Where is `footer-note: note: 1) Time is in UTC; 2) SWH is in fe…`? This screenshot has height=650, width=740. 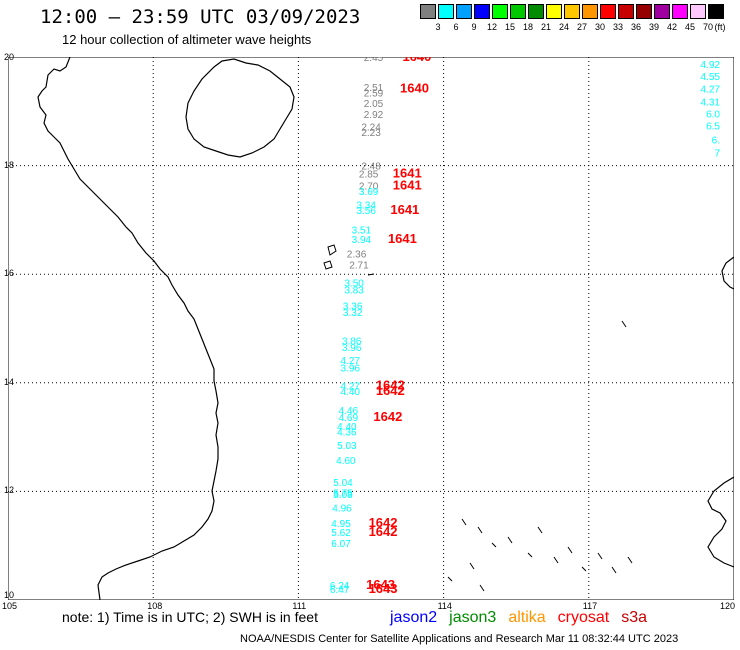 footer-note: note: 1) Time is in UTC; 2) SWH is in fe… is located at coordinates (190, 617).